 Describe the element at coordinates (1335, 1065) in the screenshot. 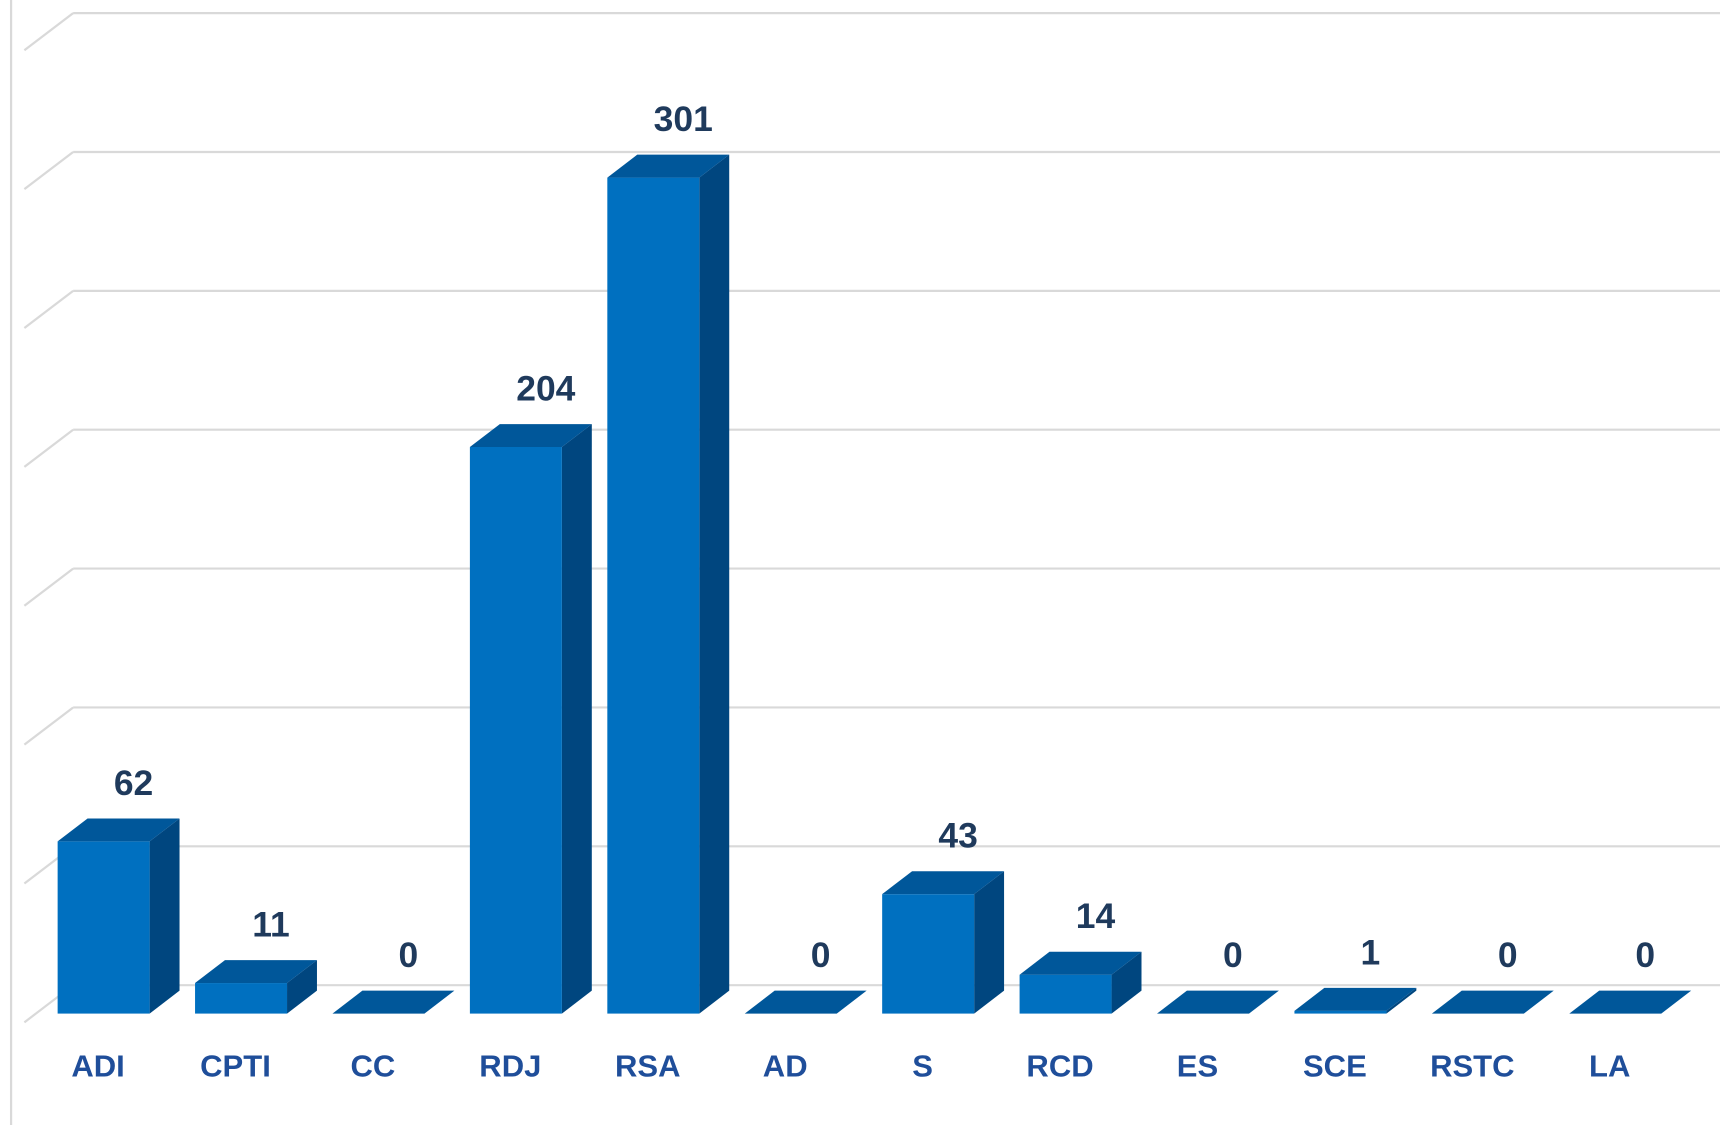

I see `x-tick-label: SCE` at that location.